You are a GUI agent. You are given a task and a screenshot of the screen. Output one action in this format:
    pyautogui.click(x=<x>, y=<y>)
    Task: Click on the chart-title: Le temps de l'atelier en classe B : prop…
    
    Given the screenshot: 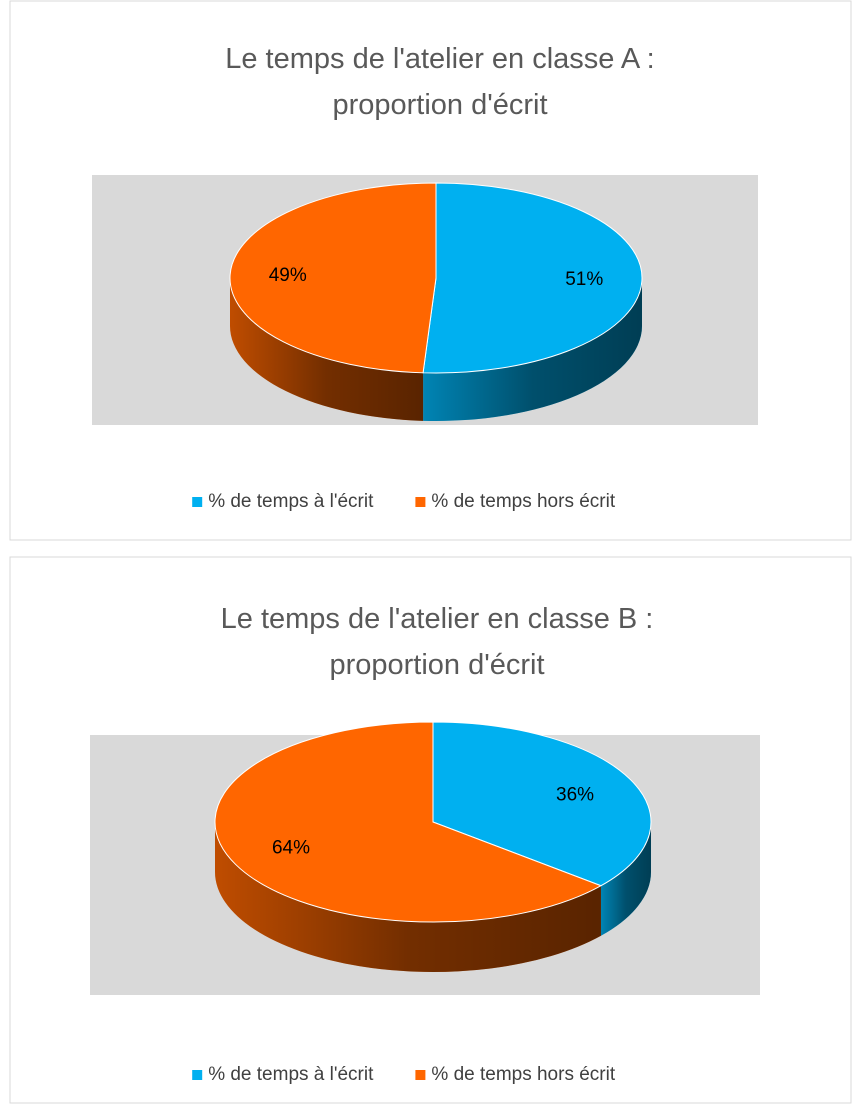 What is the action you would take?
    pyautogui.click(x=437, y=642)
    